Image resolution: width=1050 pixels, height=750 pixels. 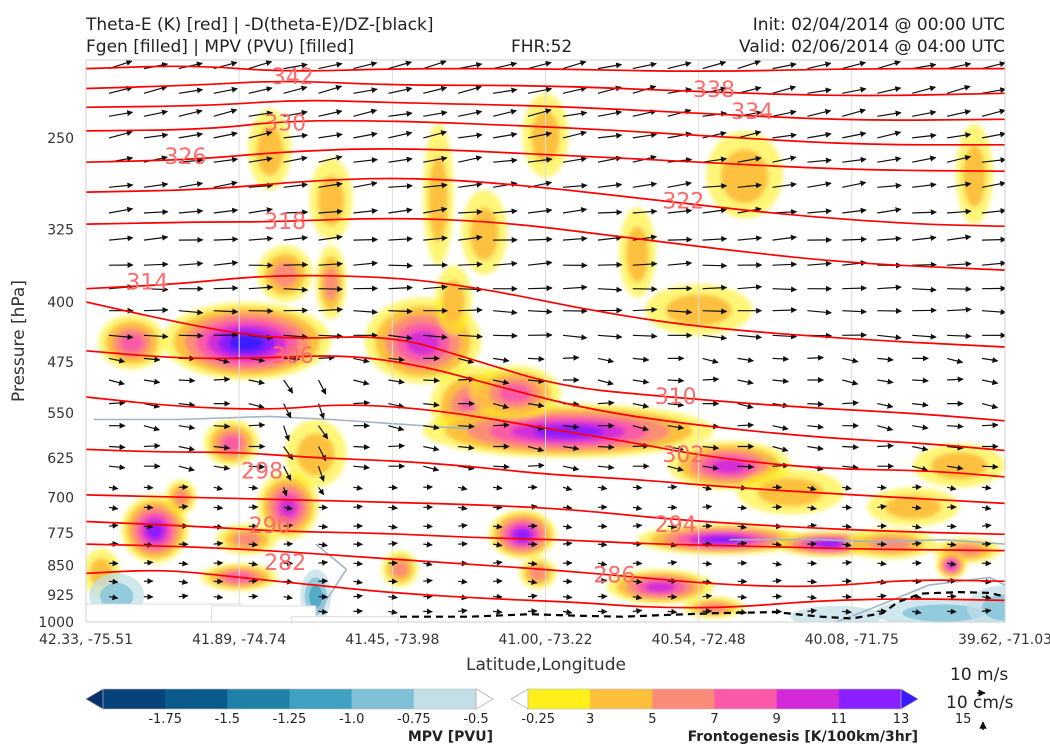 What do you see at coordinates (702, 605) in the screenshot?
I see `dtheta-e-dz-line` at bounding box center [702, 605].